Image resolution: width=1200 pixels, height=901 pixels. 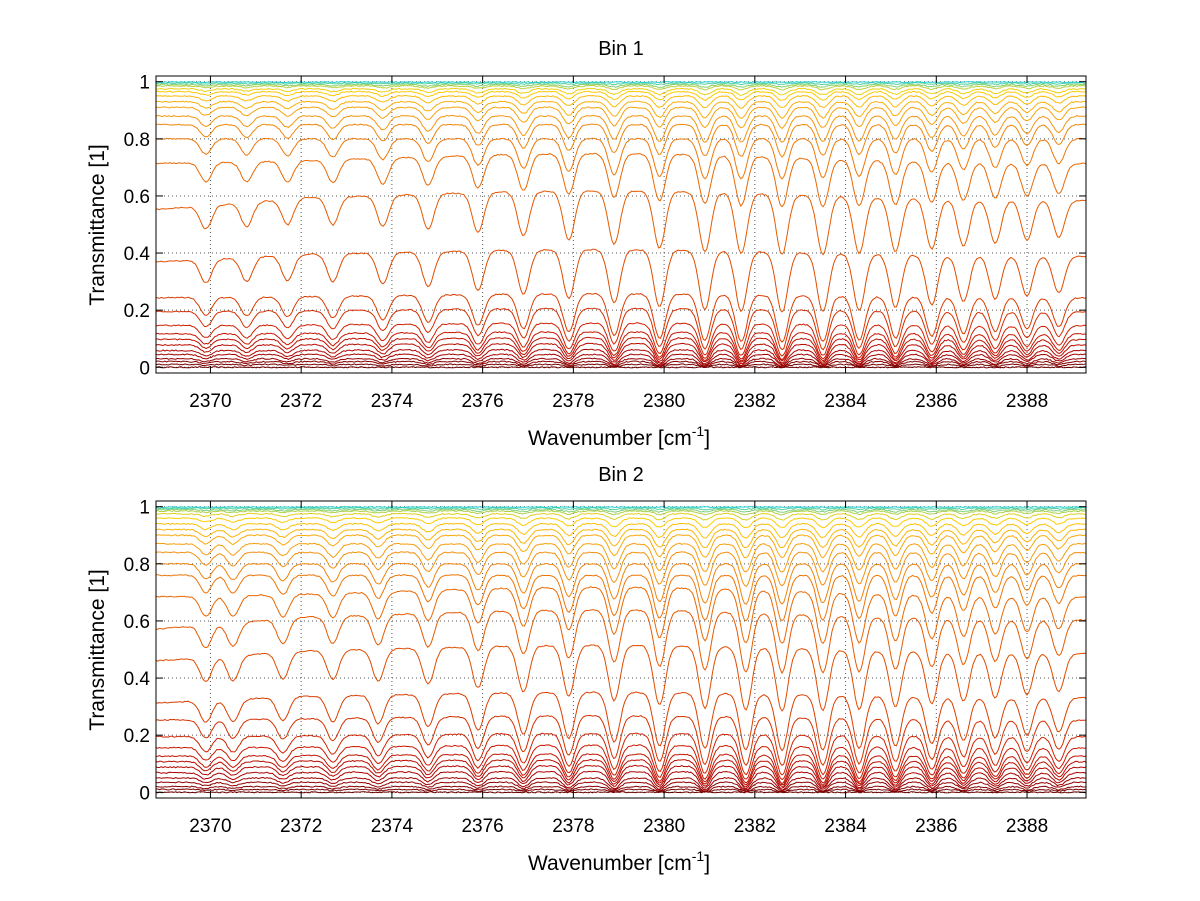 I want to click on x-tick-label: 2372, so click(x=301, y=401).